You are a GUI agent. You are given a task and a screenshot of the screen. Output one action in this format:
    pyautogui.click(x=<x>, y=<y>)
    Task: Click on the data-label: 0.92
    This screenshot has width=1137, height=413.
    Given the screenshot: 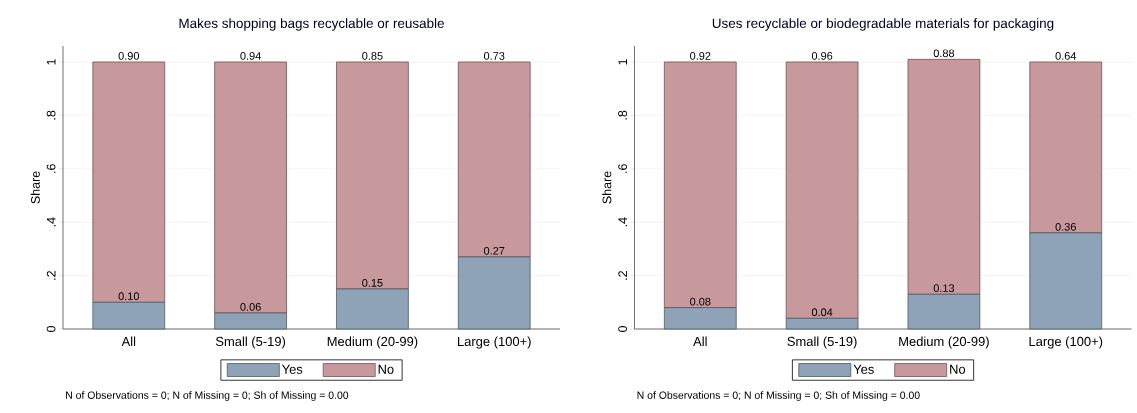 What is the action you would take?
    pyautogui.click(x=700, y=56)
    